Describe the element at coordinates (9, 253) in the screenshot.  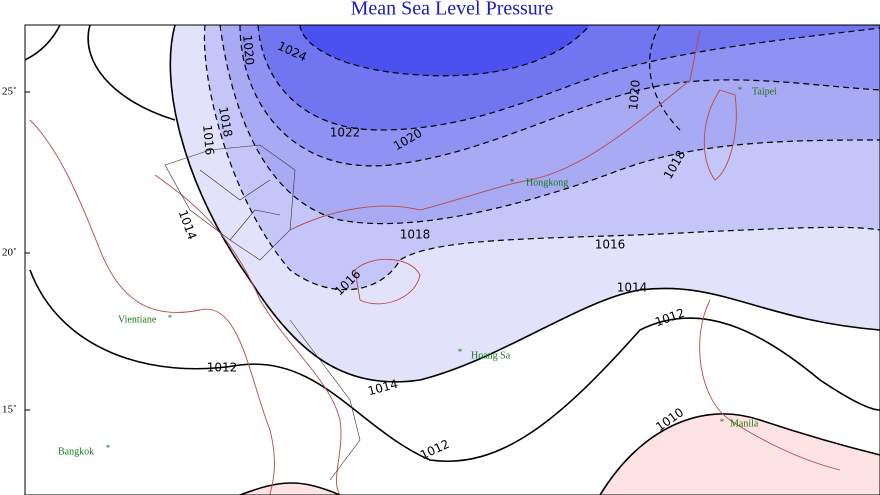
I see `latitude-label: 20˚` at that location.